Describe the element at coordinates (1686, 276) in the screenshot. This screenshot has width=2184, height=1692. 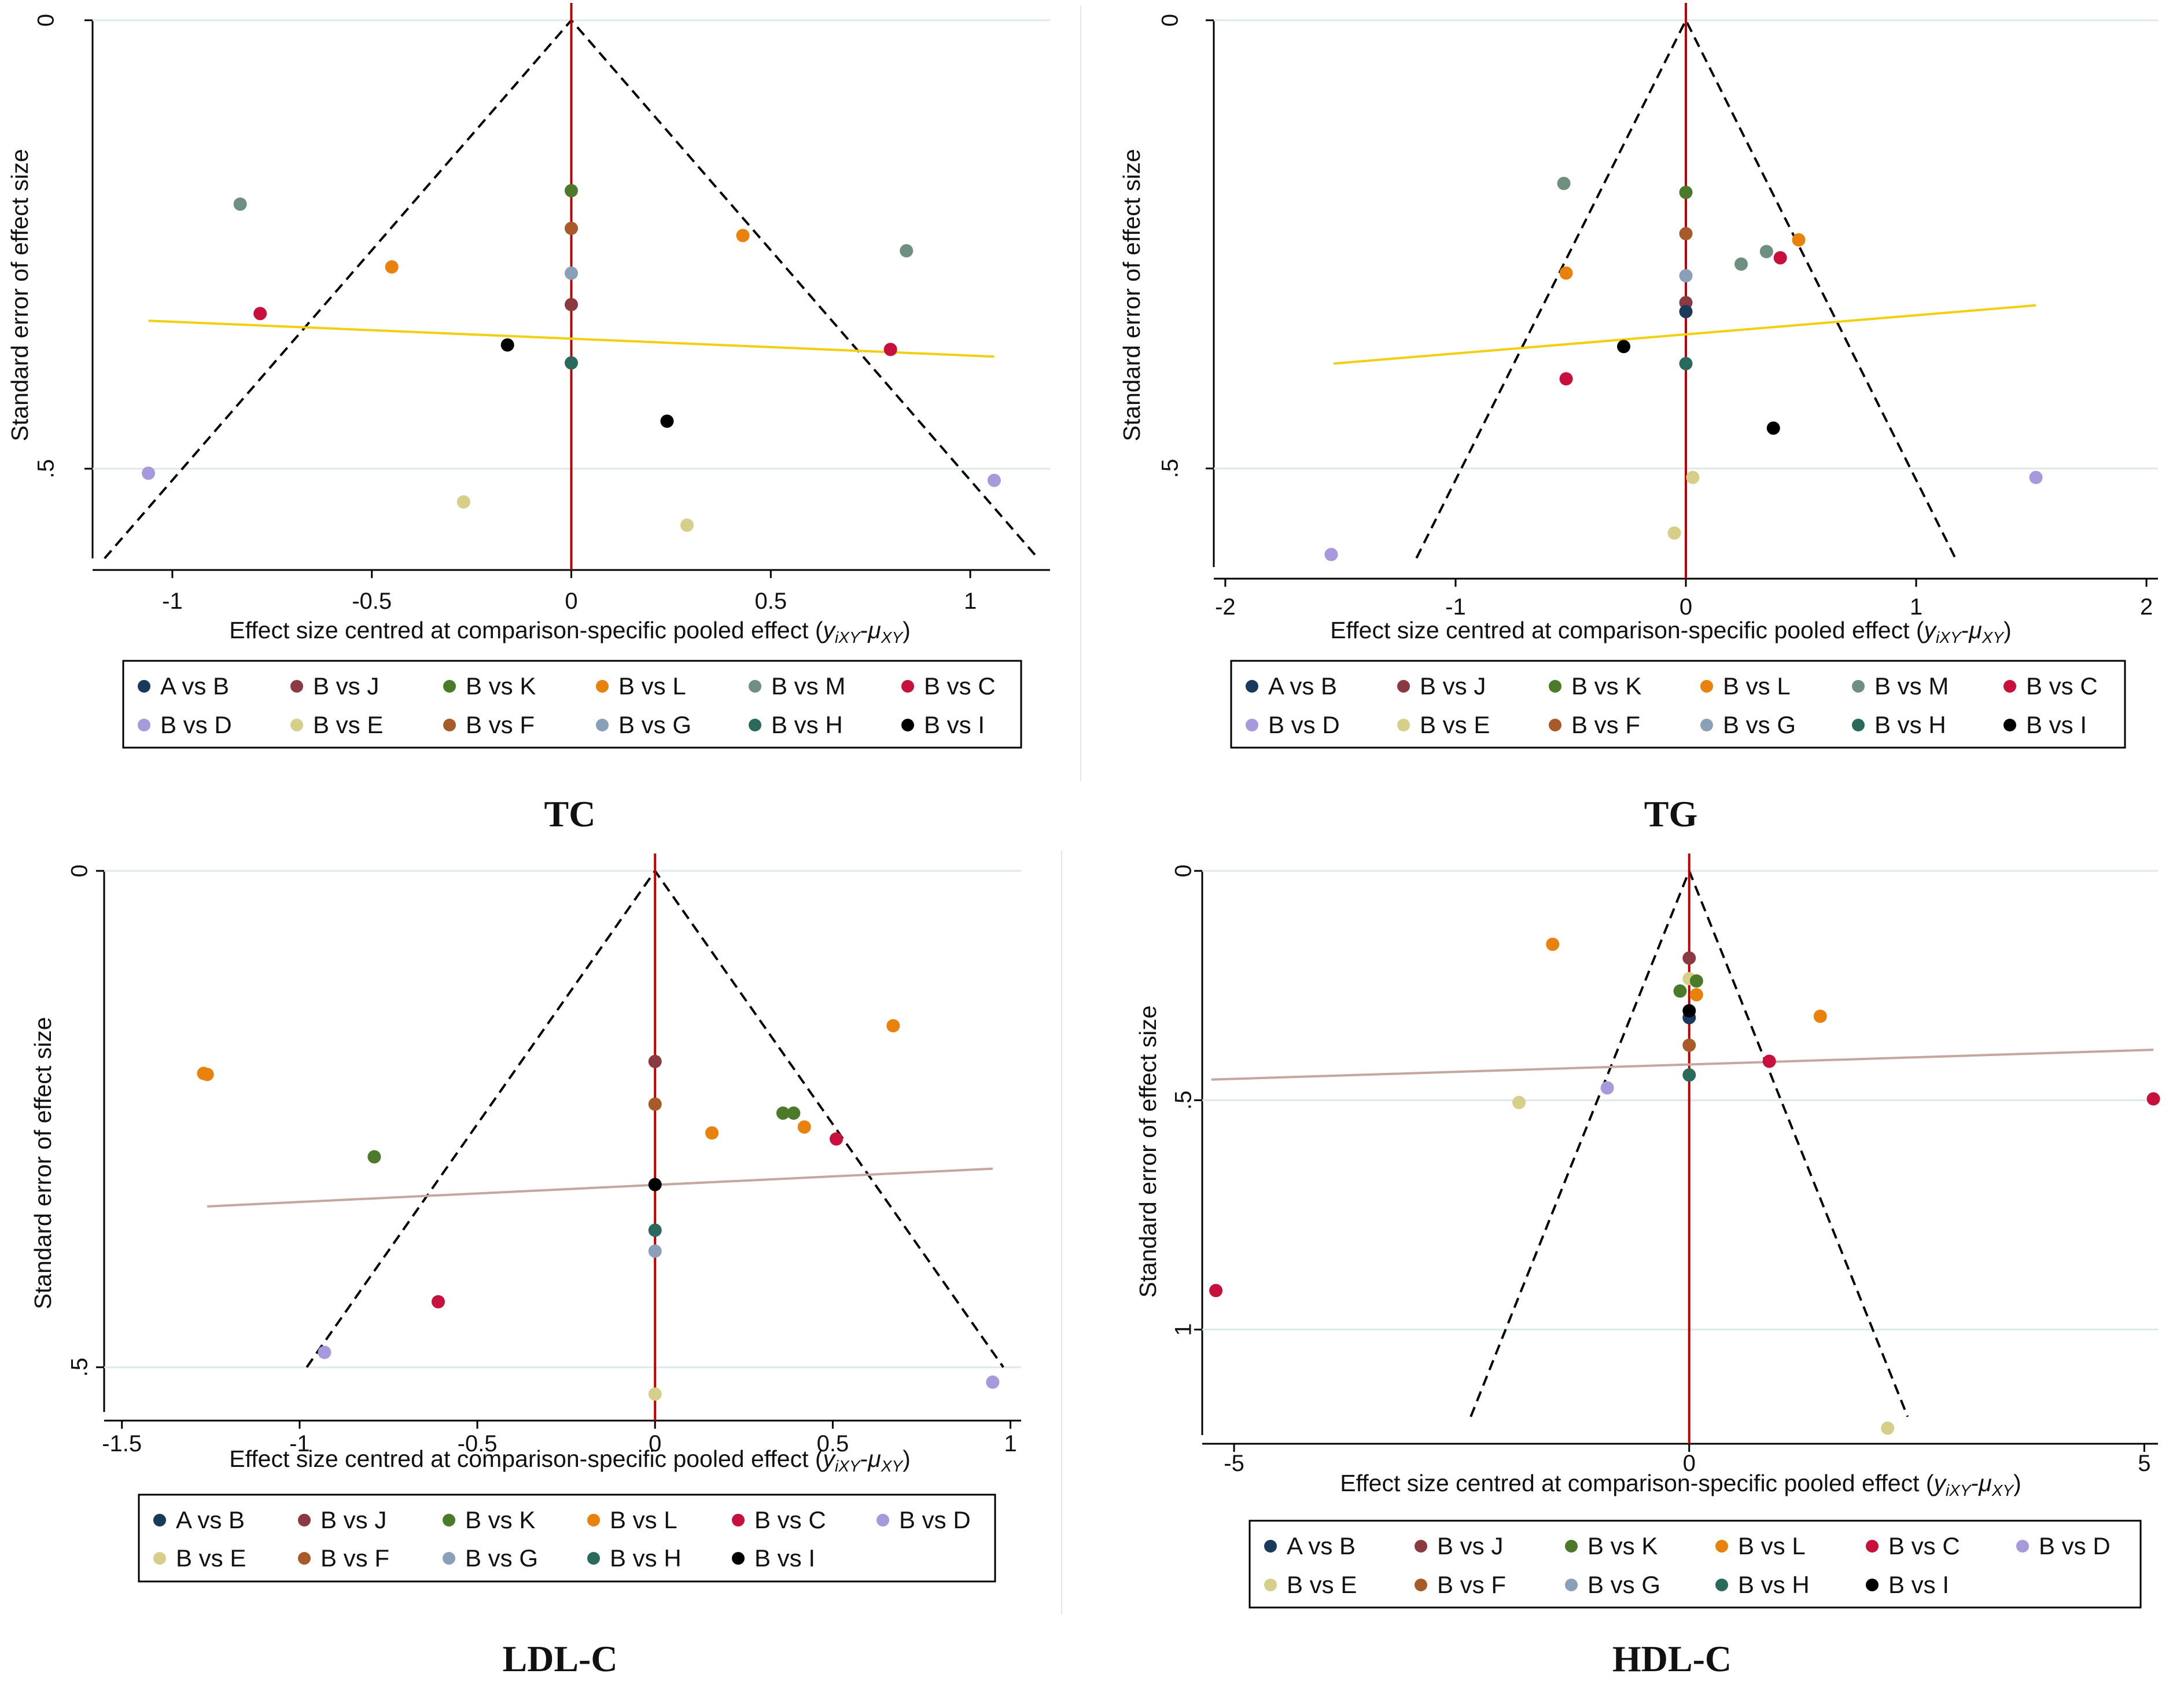
I see `data-point-b-vs-g` at that location.